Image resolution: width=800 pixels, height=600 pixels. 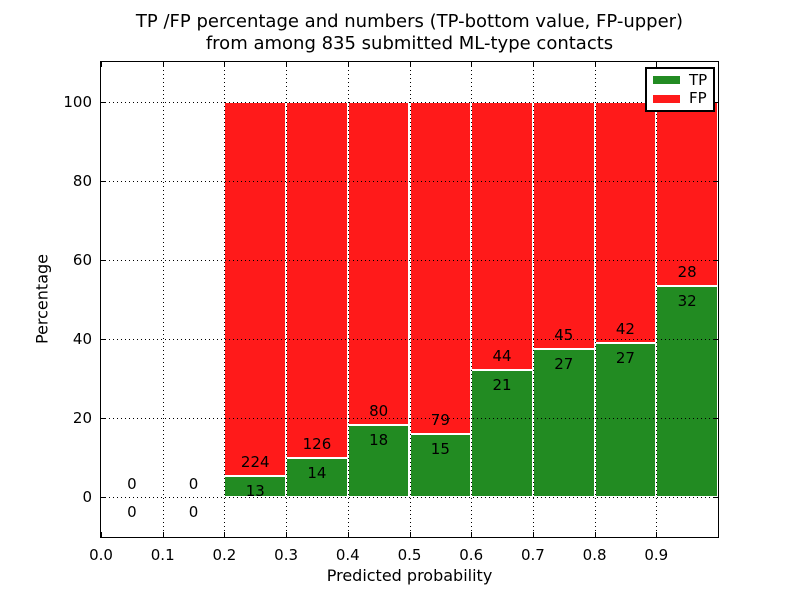 What do you see at coordinates (471, 555) in the screenshot?
I see `x-tick-label: 0.6` at bounding box center [471, 555].